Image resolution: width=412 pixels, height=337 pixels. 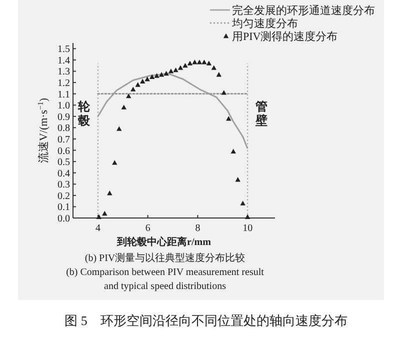 What do you see at coordinates (165, 272) in the screenshot?
I see `text: (b) Comparison between PIV measurement result` at bounding box center [165, 272].